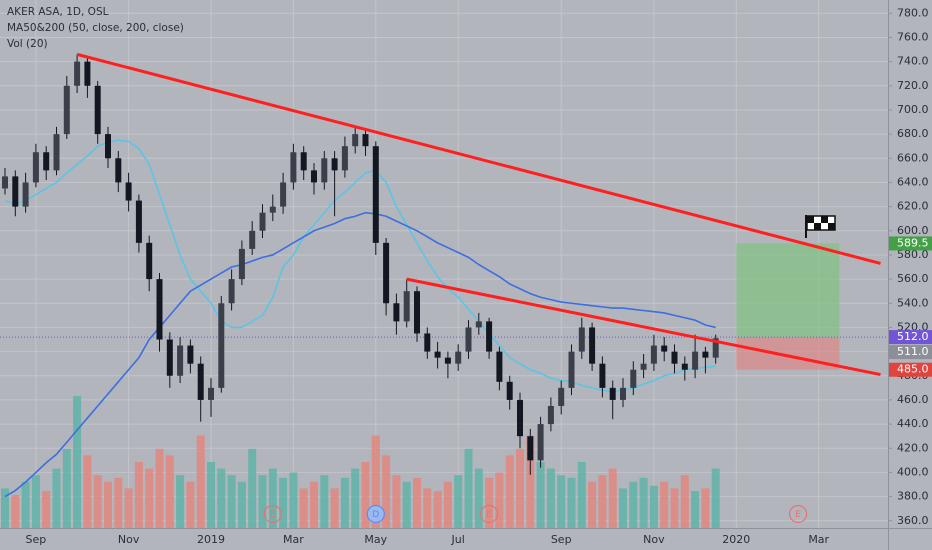 The width and height of the screenshot is (932, 550). Describe the element at coordinates (913, 230) in the screenshot. I see `y-tick-label: 600.0` at that location.